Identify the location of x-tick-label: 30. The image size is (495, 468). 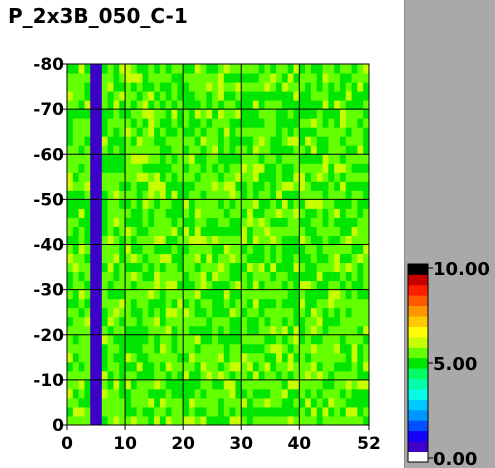
(241, 444).